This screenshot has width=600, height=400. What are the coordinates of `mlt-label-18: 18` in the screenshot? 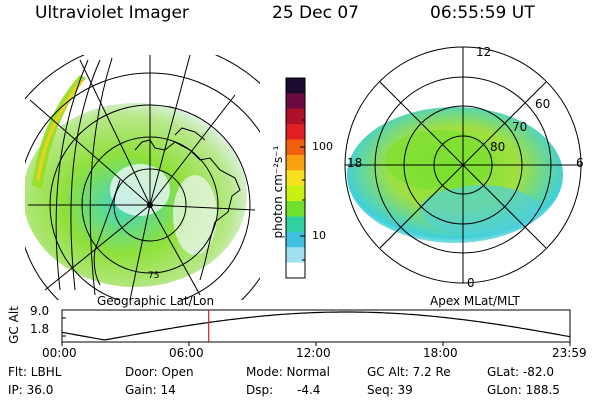 It's located at (355, 163).